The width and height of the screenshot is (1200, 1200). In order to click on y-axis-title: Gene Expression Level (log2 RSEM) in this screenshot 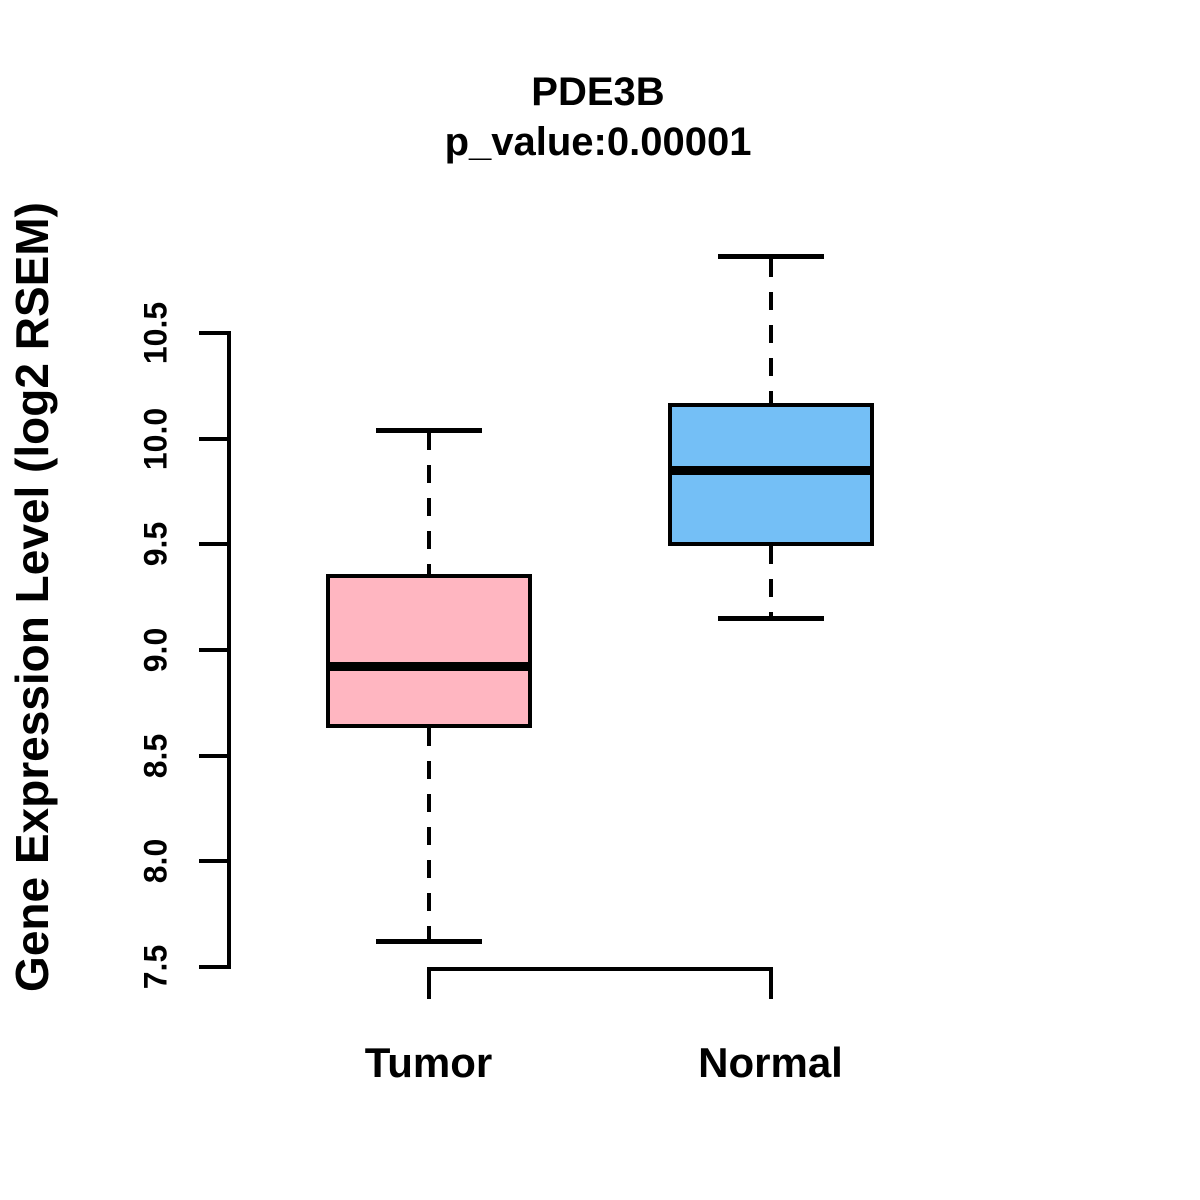, I will do `click(32, 597)`.